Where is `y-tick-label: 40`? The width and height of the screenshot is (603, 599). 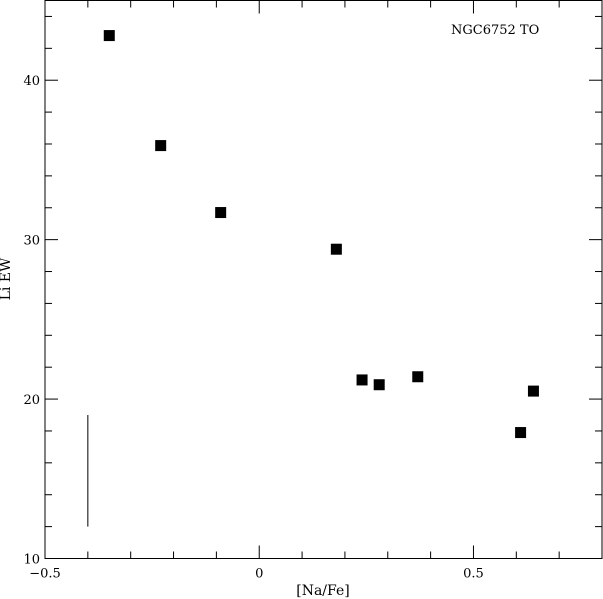 y-tick-label: 40 is located at coordinates (31, 81).